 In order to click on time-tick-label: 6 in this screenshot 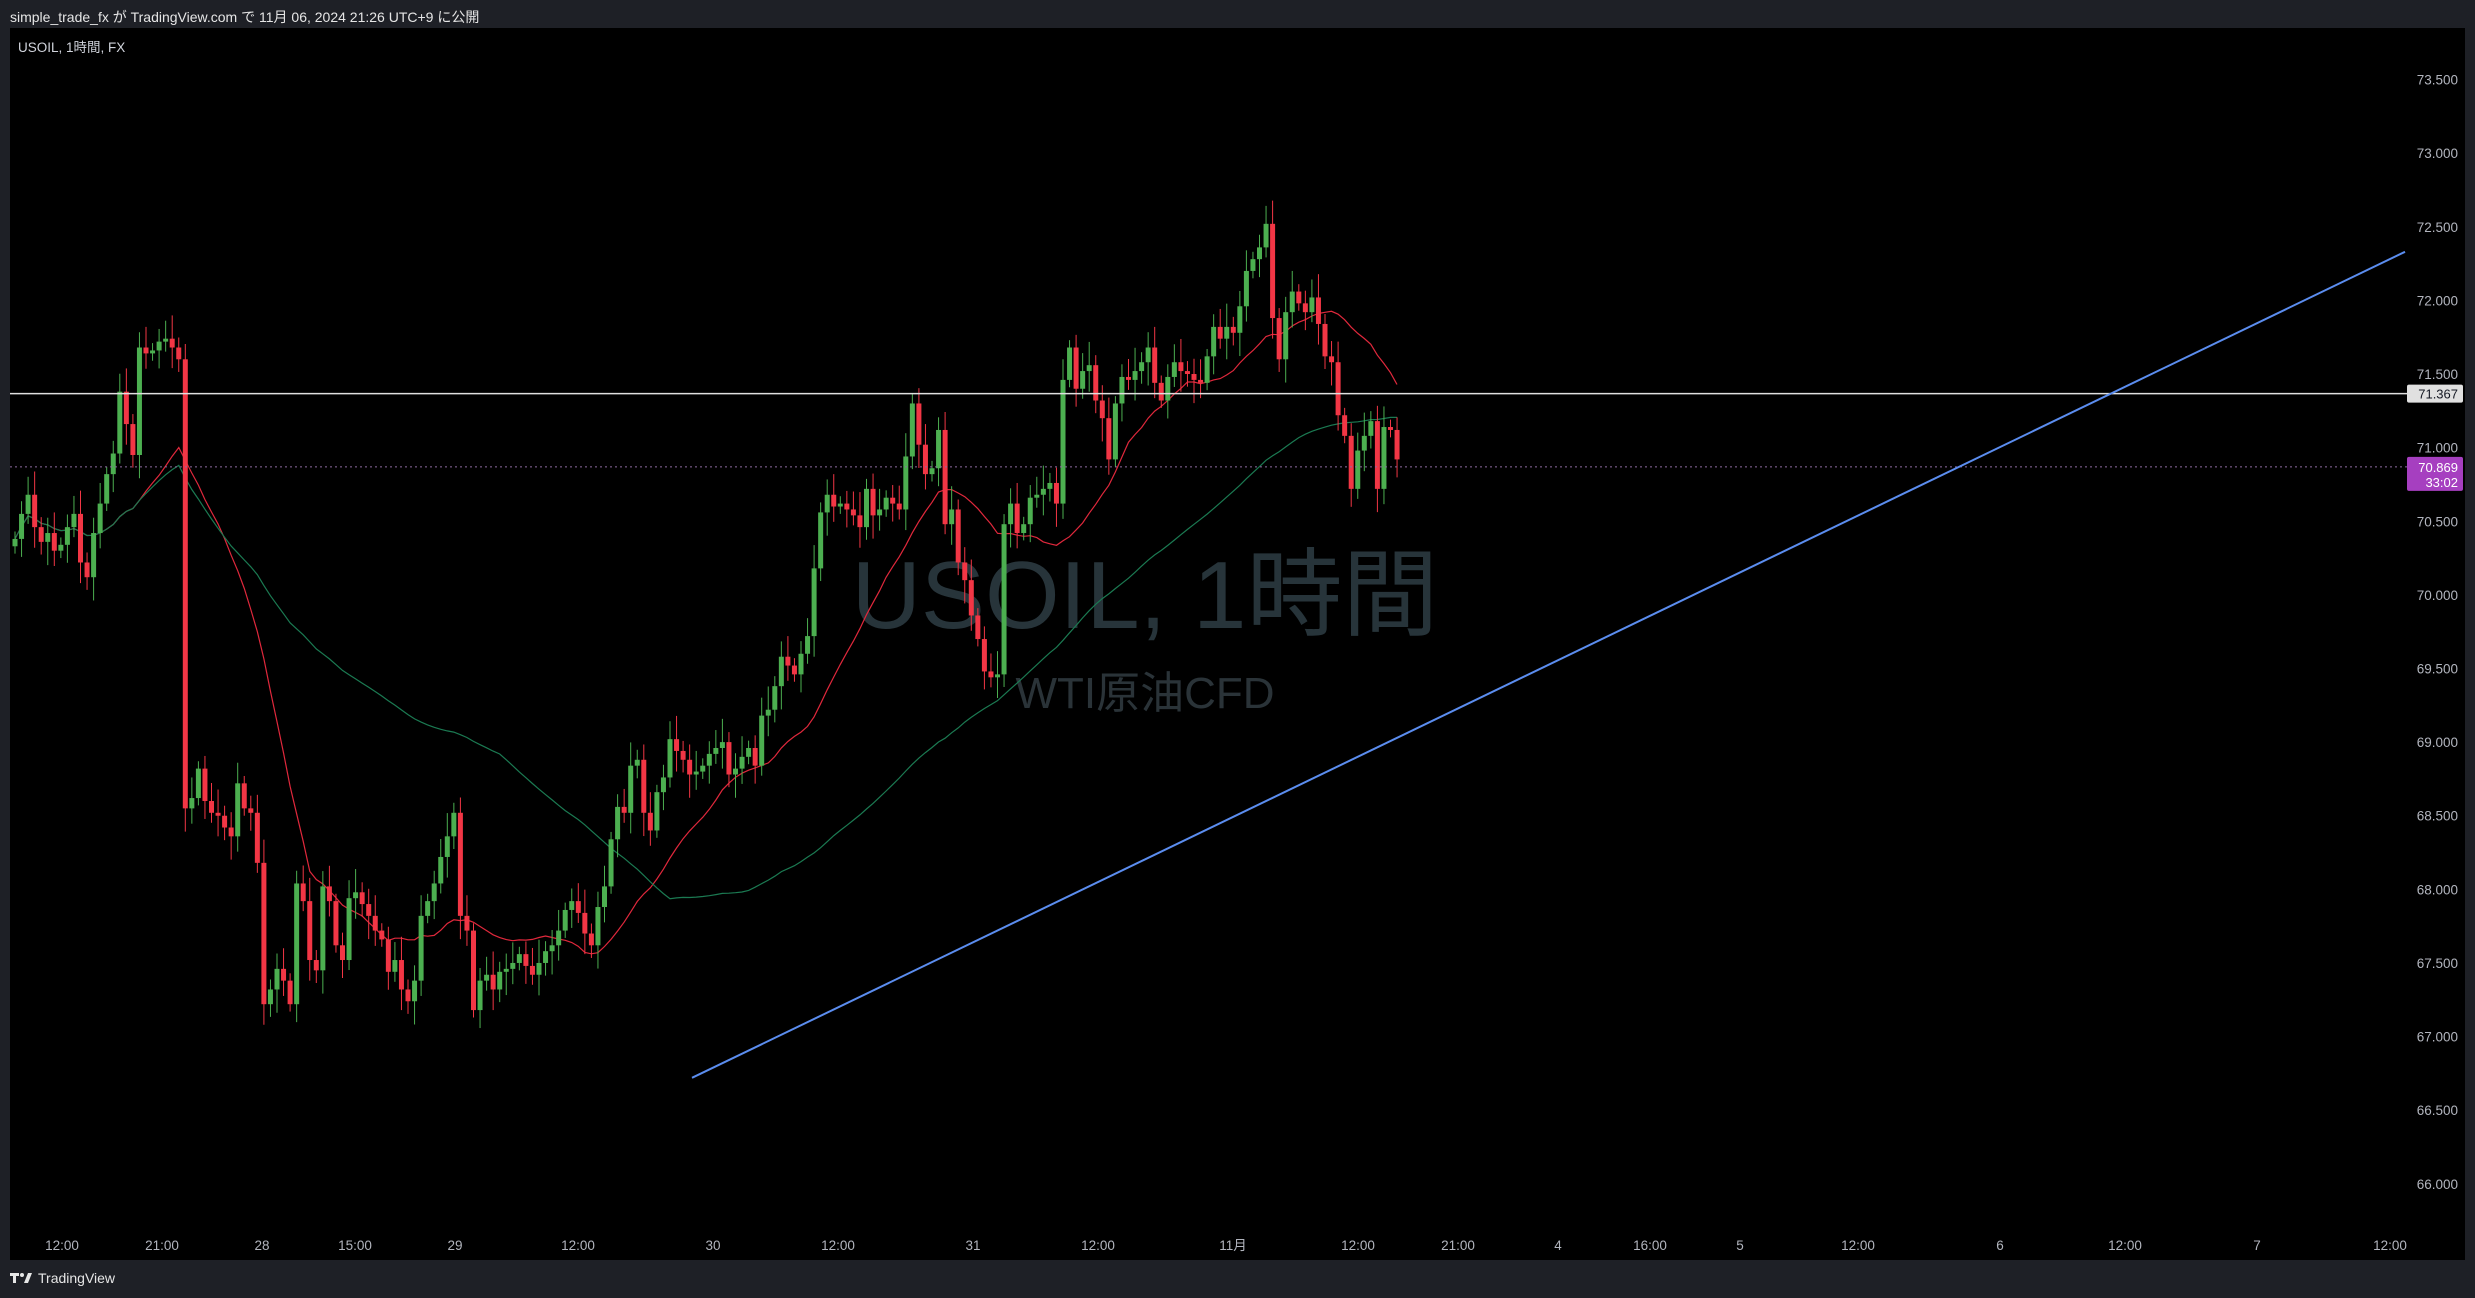, I will do `click(2000, 1245)`.